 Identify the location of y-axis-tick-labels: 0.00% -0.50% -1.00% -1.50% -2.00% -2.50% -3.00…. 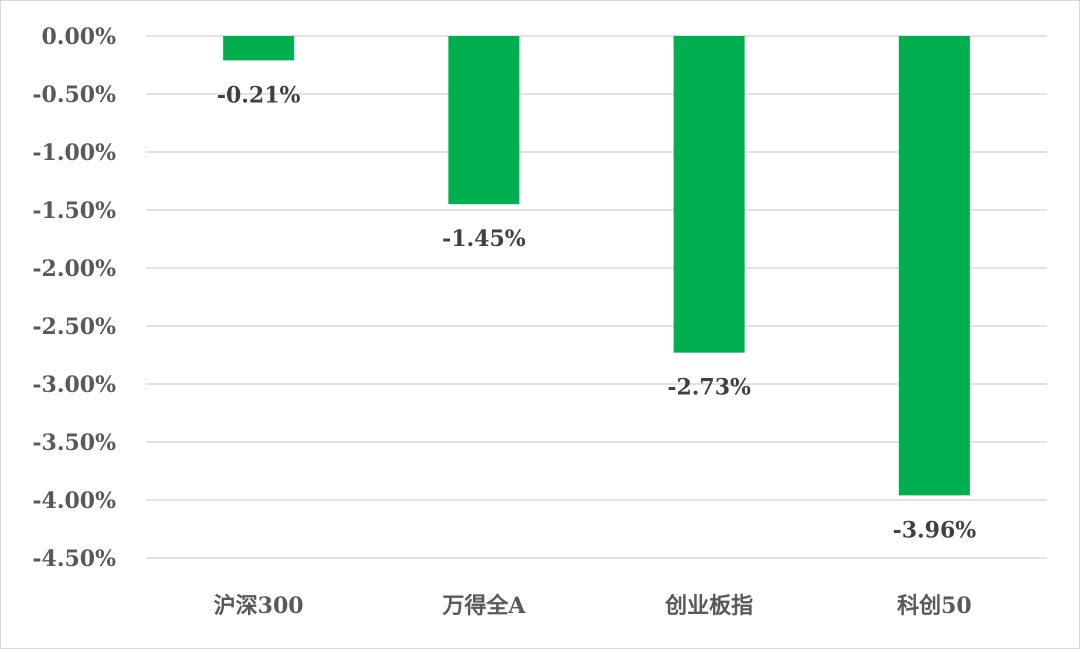
(74, 298).